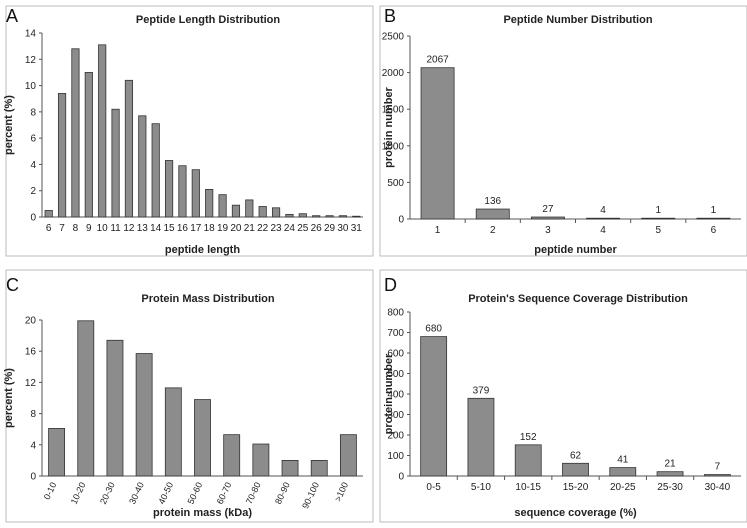  What do you see at coordinates (433, 329) in the screenshot?
I see `data-label: 680` at bounding box center [433, 329].